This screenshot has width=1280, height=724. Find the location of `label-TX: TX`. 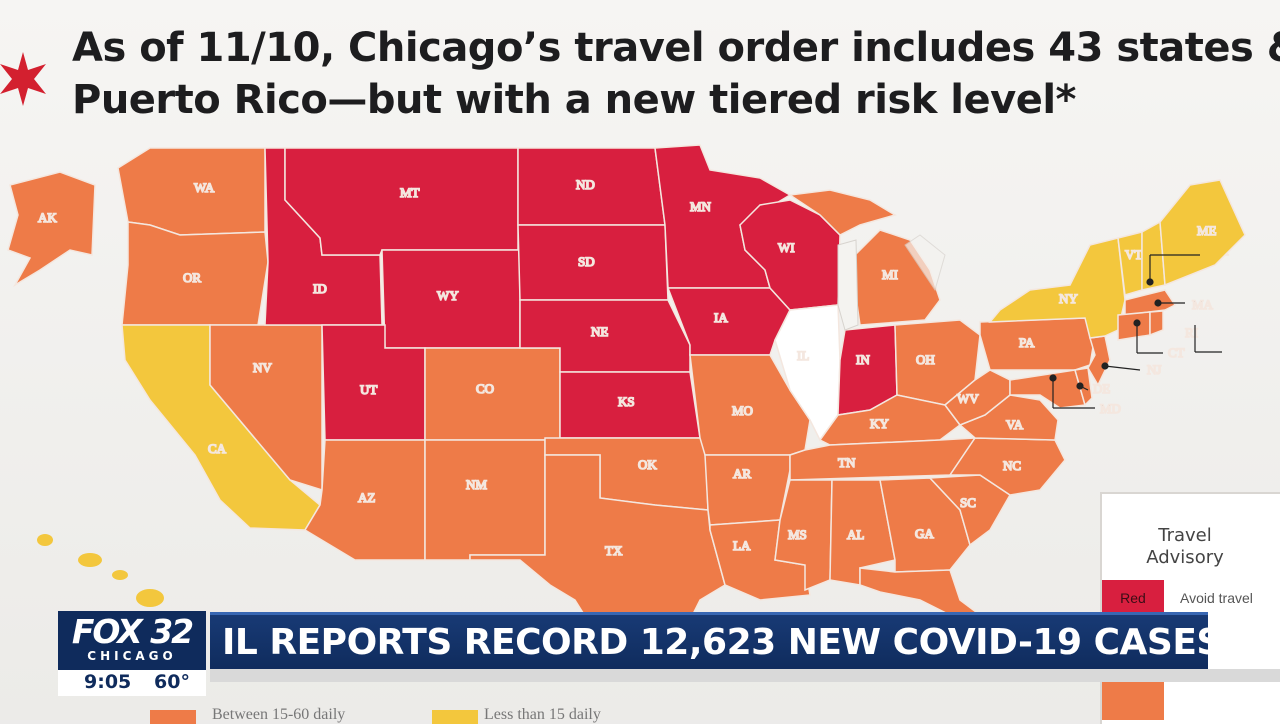

label-TX: TX is located at coordinates (614, 550).